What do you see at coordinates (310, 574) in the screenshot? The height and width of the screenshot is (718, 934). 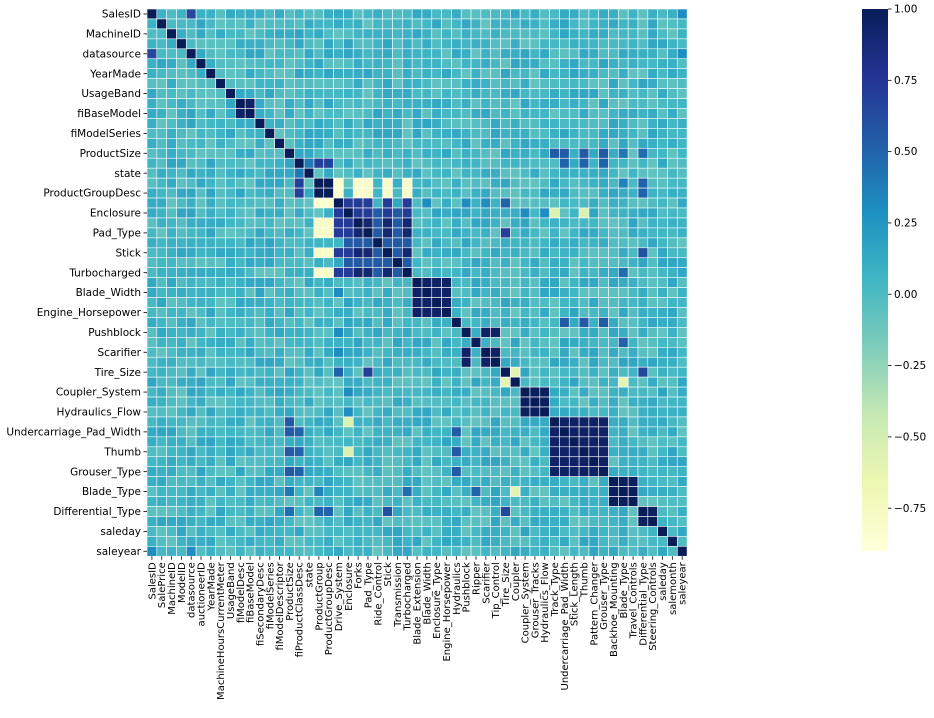 I see `x-tick-label: state` at bounding box center [310, 574].